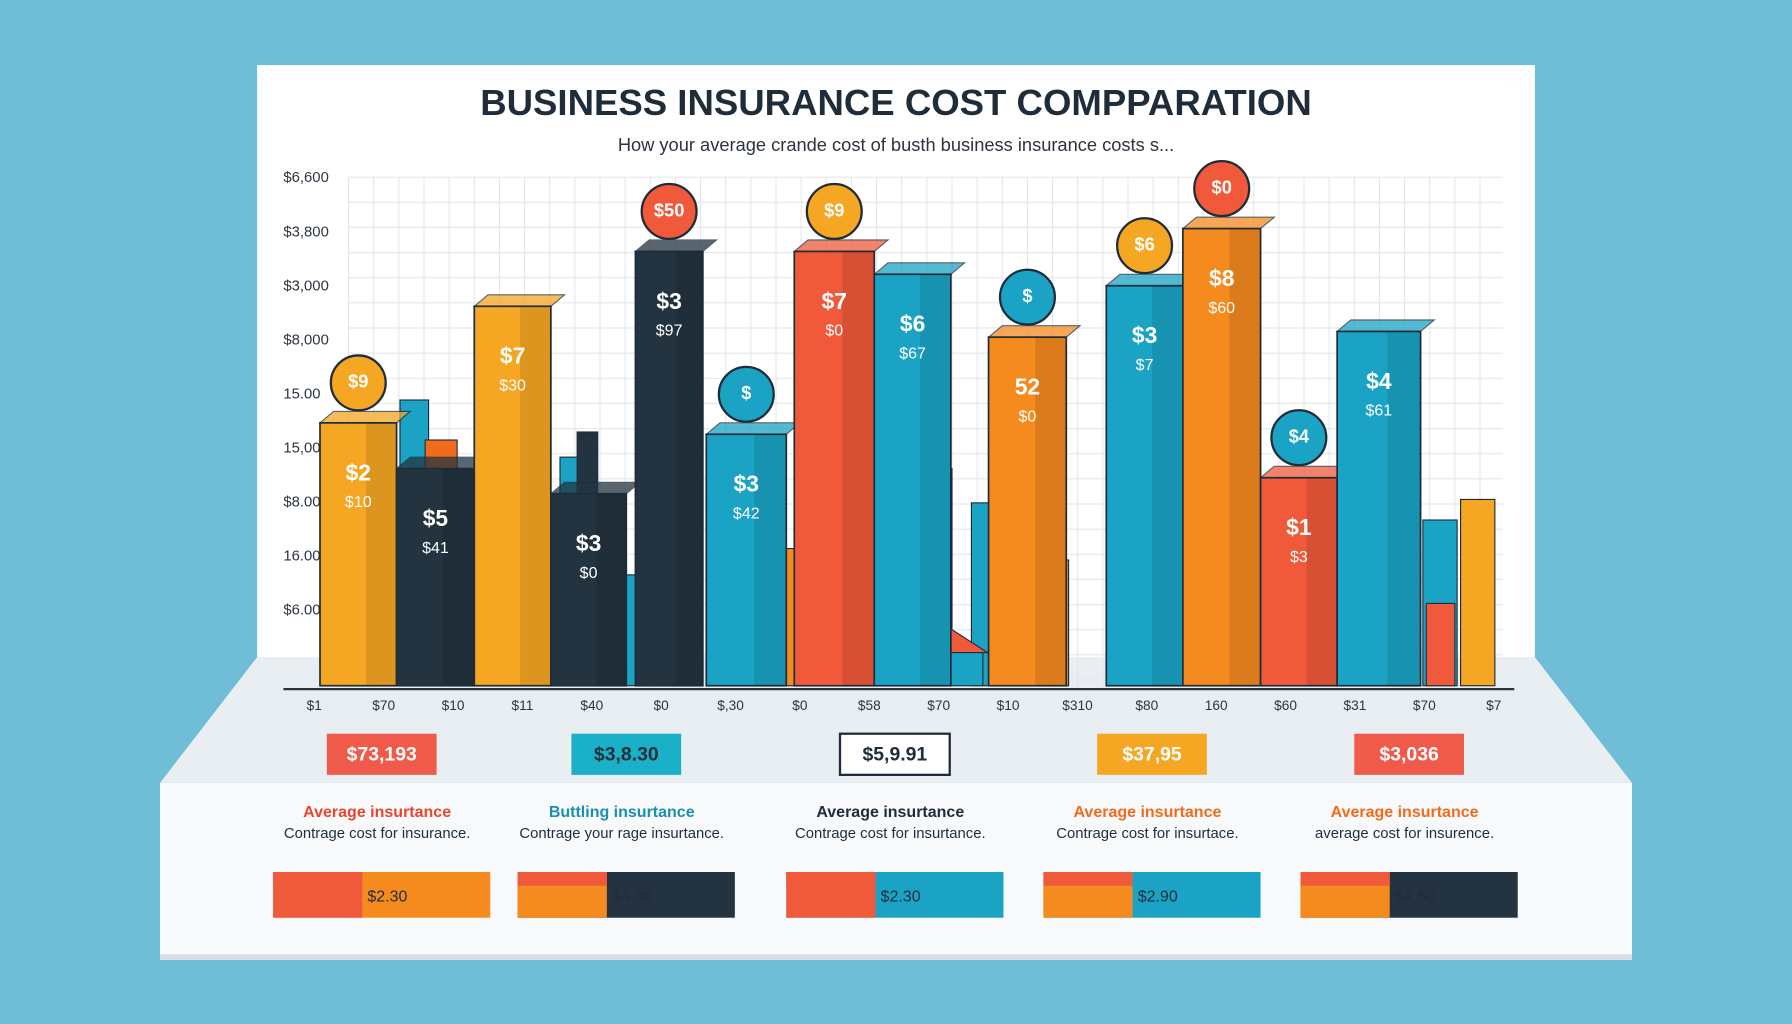 This screenshot has height=1024, width=1792. What do you see at coordinates (358, 502) in the screenshot?
I see `bar-sublabel: $10` at bounding box center [358, 502].